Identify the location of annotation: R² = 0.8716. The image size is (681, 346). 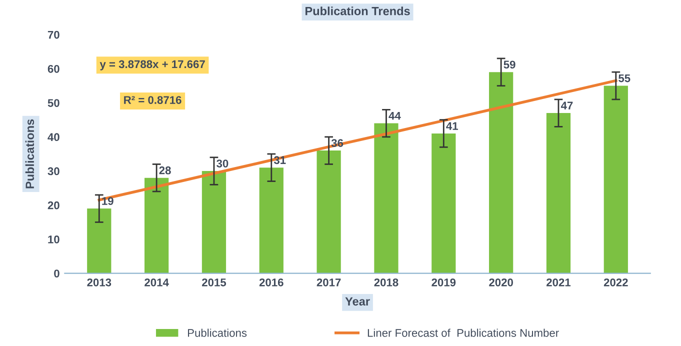
(153, 100).